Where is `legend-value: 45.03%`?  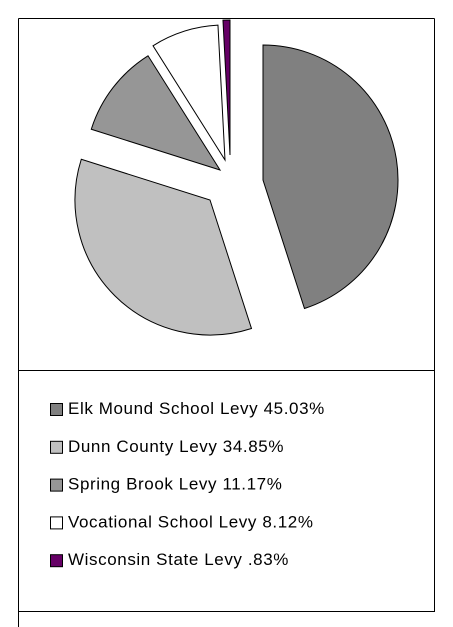 legend-value: 45.03% is located at coordinates (294, 408).